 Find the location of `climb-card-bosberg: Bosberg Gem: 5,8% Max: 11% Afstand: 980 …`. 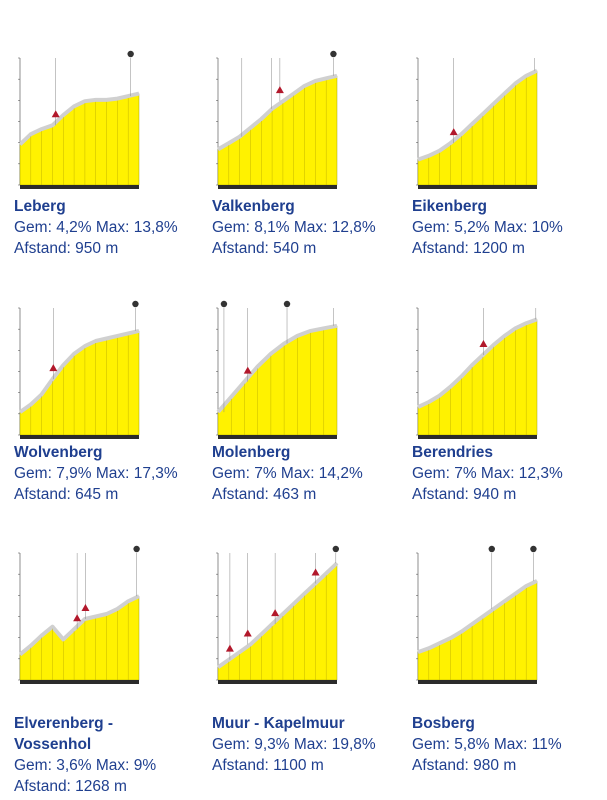

climb-card-bosberg: Bosberg Gem: 5,8% Max: 11% Afstand: 980 … is located at coordinates (509, 665).